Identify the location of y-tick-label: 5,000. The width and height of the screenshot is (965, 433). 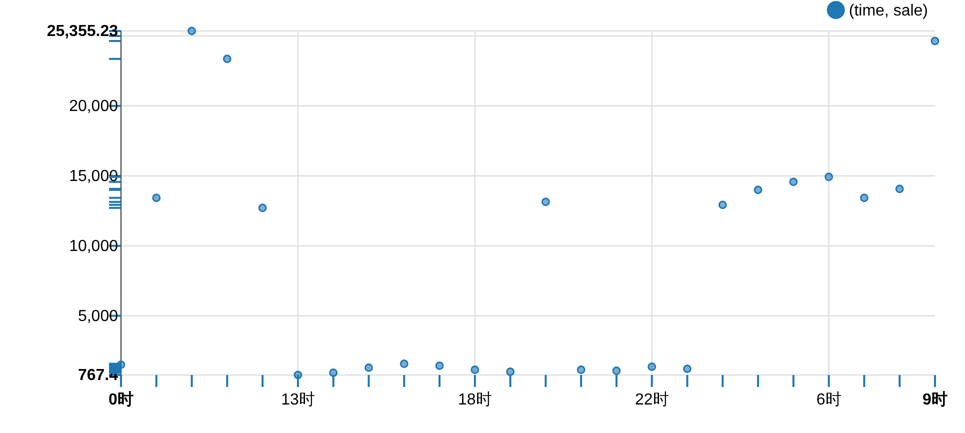
(98, 316).